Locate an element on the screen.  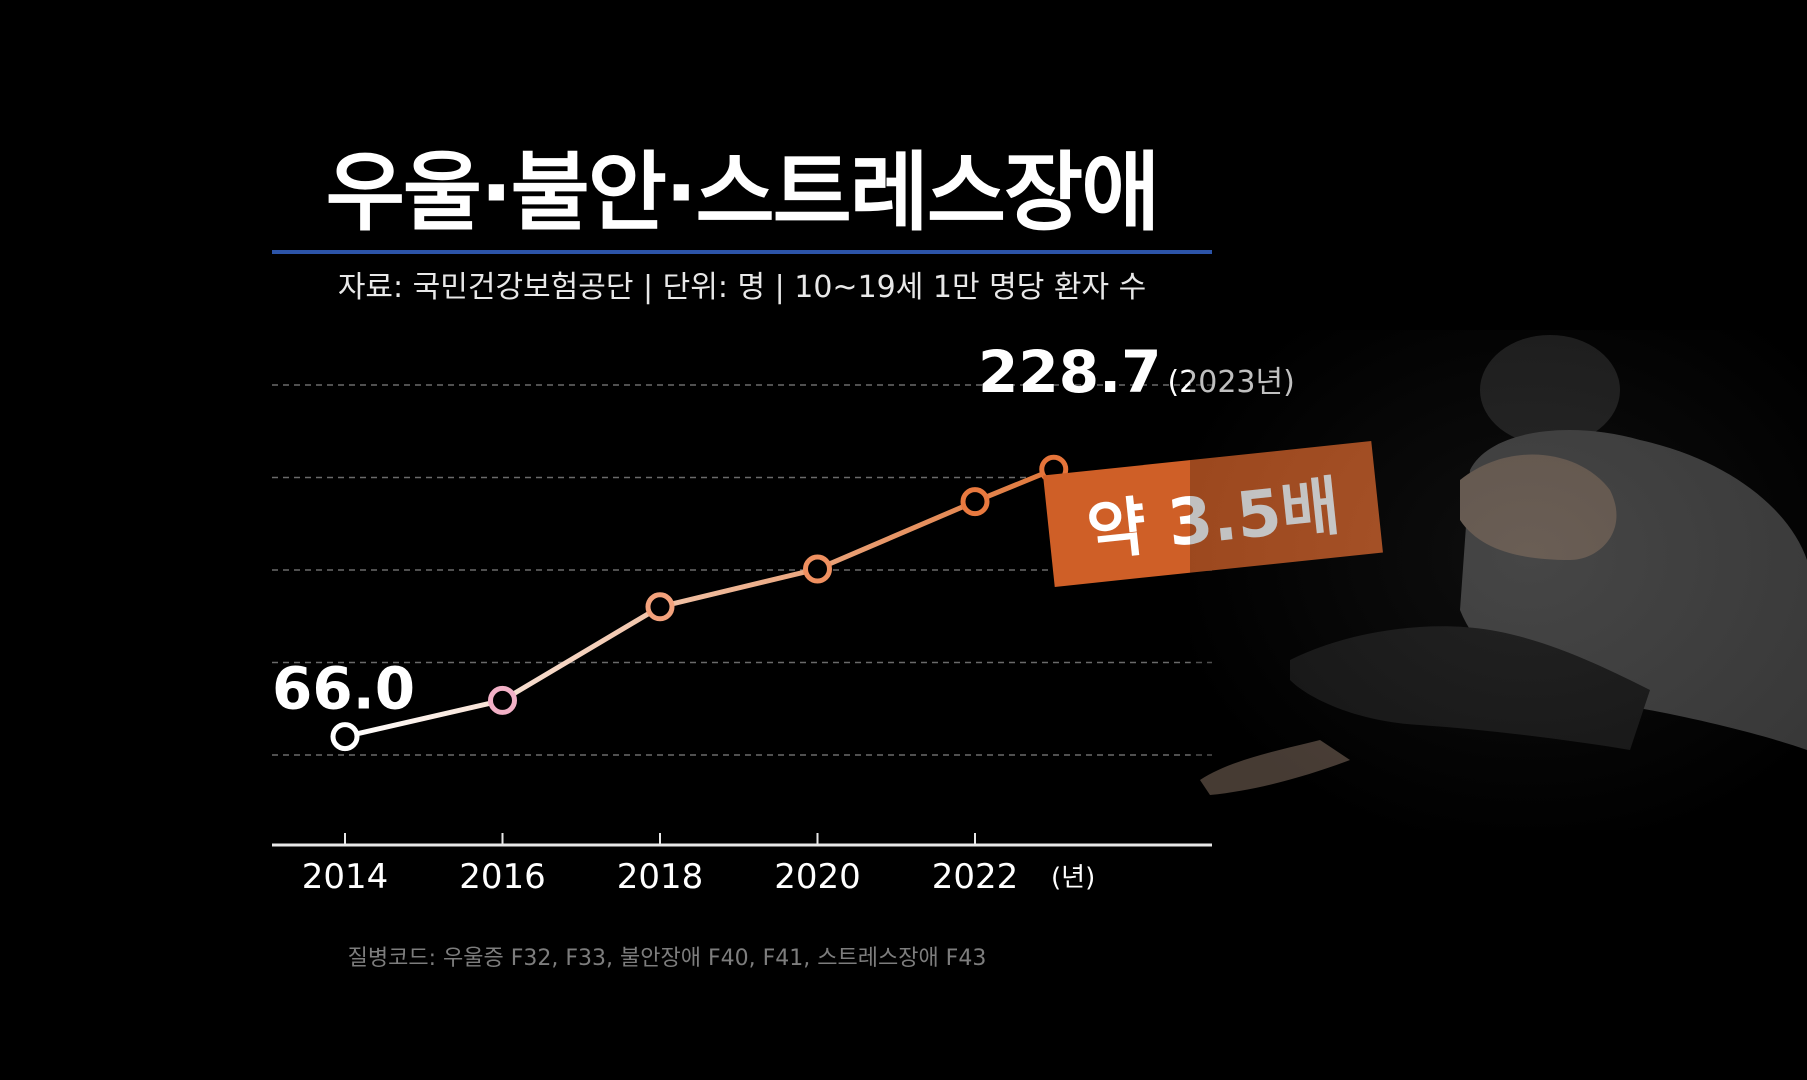
x-tick-label: 2020 is located at coordinates (817, 877).